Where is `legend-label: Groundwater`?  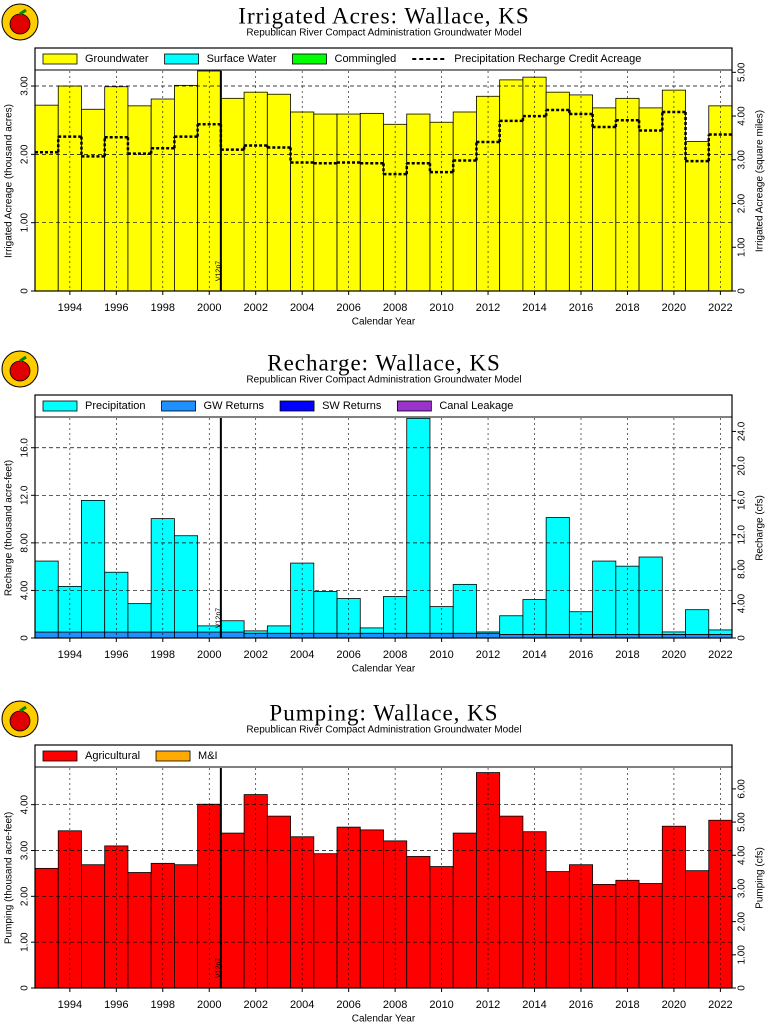 legend-label: Groundwater is located at coordinates (117, 59).